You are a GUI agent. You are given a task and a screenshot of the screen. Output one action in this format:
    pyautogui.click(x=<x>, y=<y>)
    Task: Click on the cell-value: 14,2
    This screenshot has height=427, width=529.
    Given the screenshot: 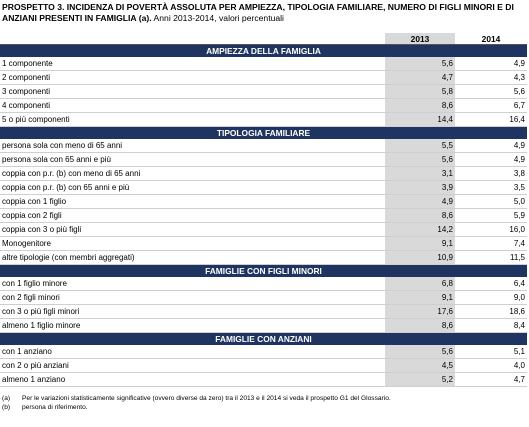 What is the action you would take?
    pyautogui.click(x=420, y=229)
    